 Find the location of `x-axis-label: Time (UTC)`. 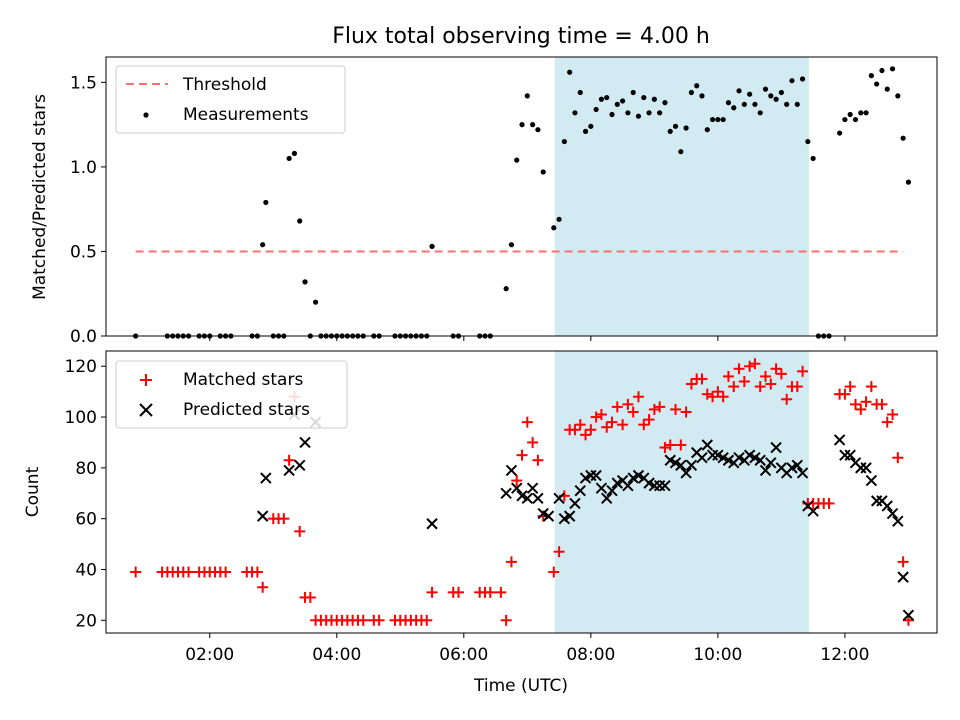

x-axis-label: Time (UTC) is located at coordinates (520, 686).